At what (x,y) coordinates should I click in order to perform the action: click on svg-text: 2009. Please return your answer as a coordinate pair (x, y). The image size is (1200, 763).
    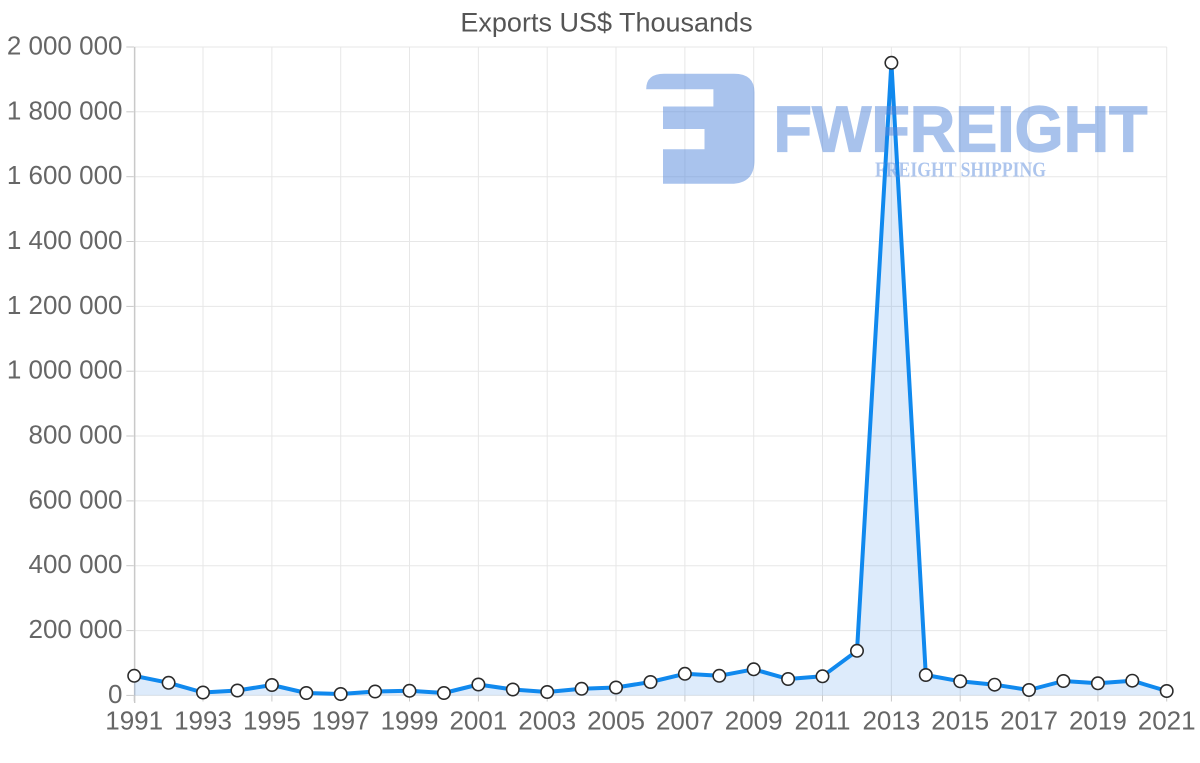
    Looking at the image, I should click on (754, 721).